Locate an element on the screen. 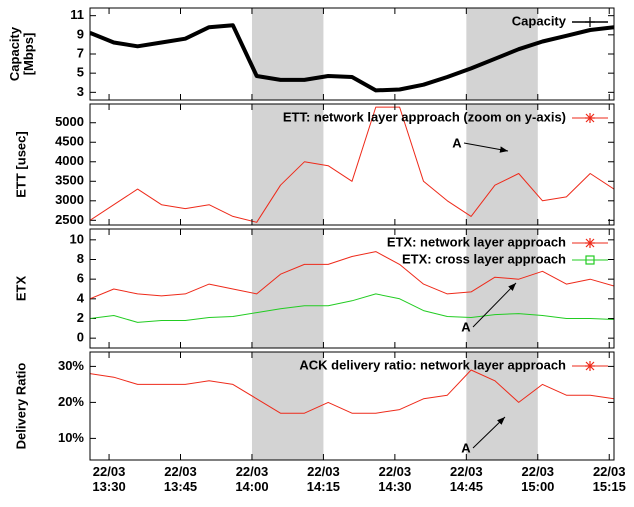 The image size is (634, 507). y-axis-label: Delivery Ratio is located at coordinates (20, 406).